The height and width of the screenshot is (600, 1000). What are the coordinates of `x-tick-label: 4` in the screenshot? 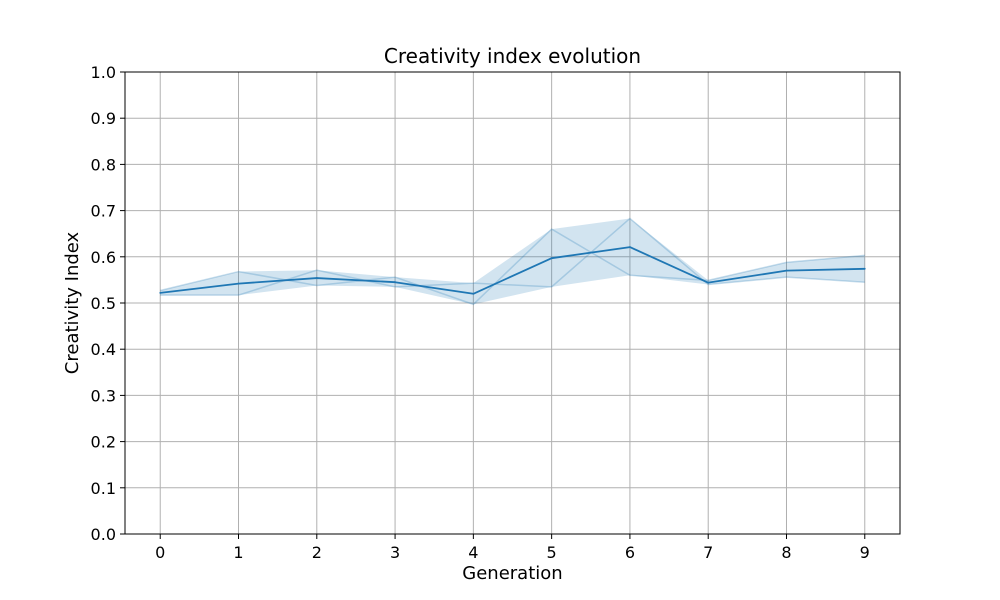 It's located at (473, 552).